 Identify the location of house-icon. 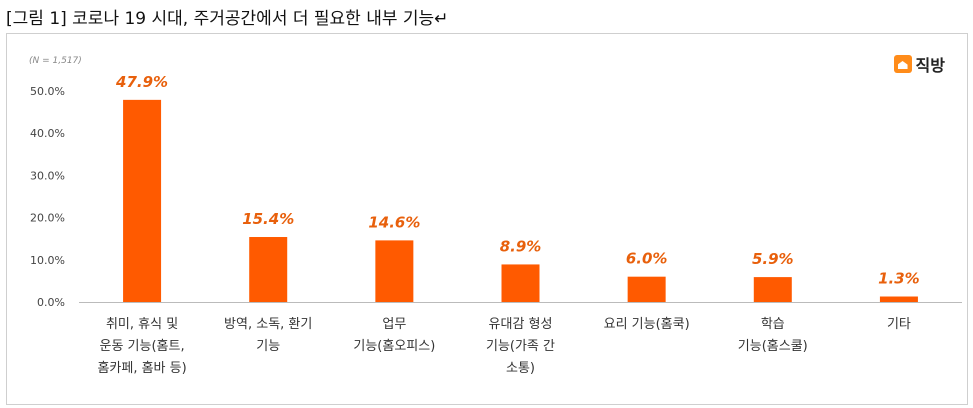
(902, 64).